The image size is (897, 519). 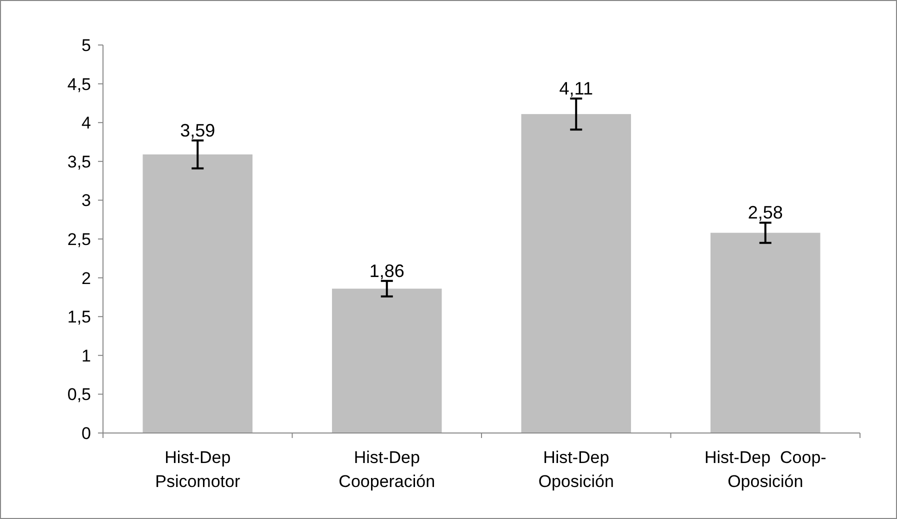 What do you see at coordinates (86, 278) in the screenshot?
I see `y-tick-label: 2` at bounding box center [86, 278].